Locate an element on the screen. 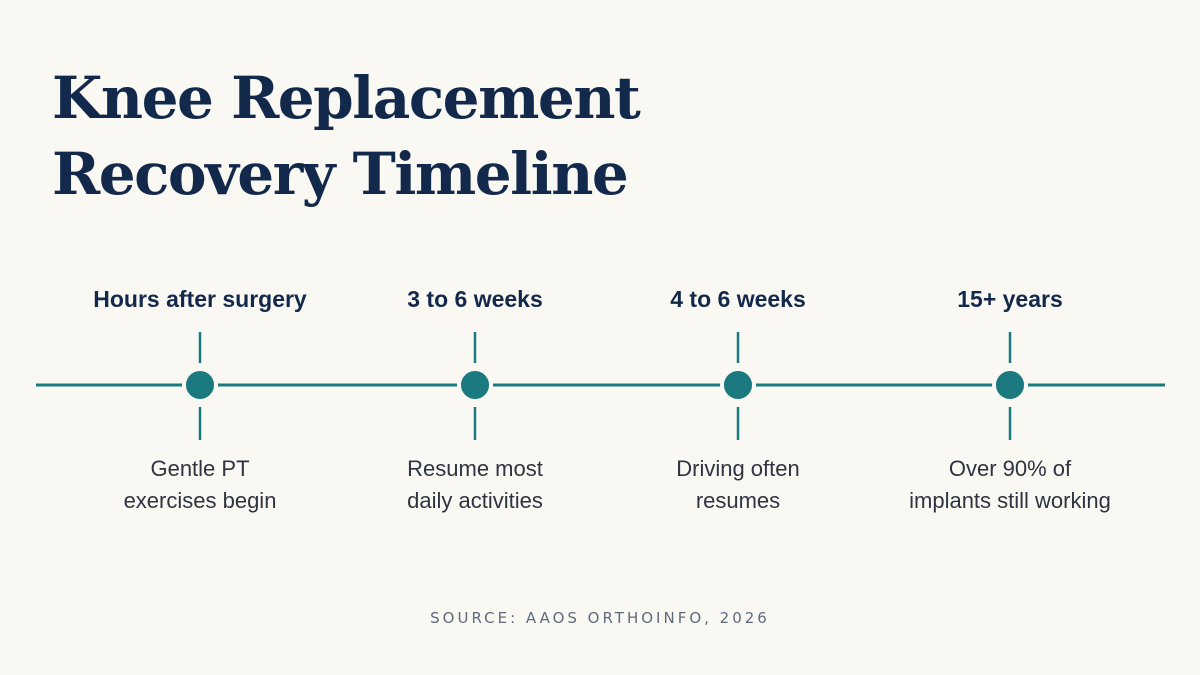 The image size is (1200, 675). milestone-description: Resume most is located at coordinates (475, 468).